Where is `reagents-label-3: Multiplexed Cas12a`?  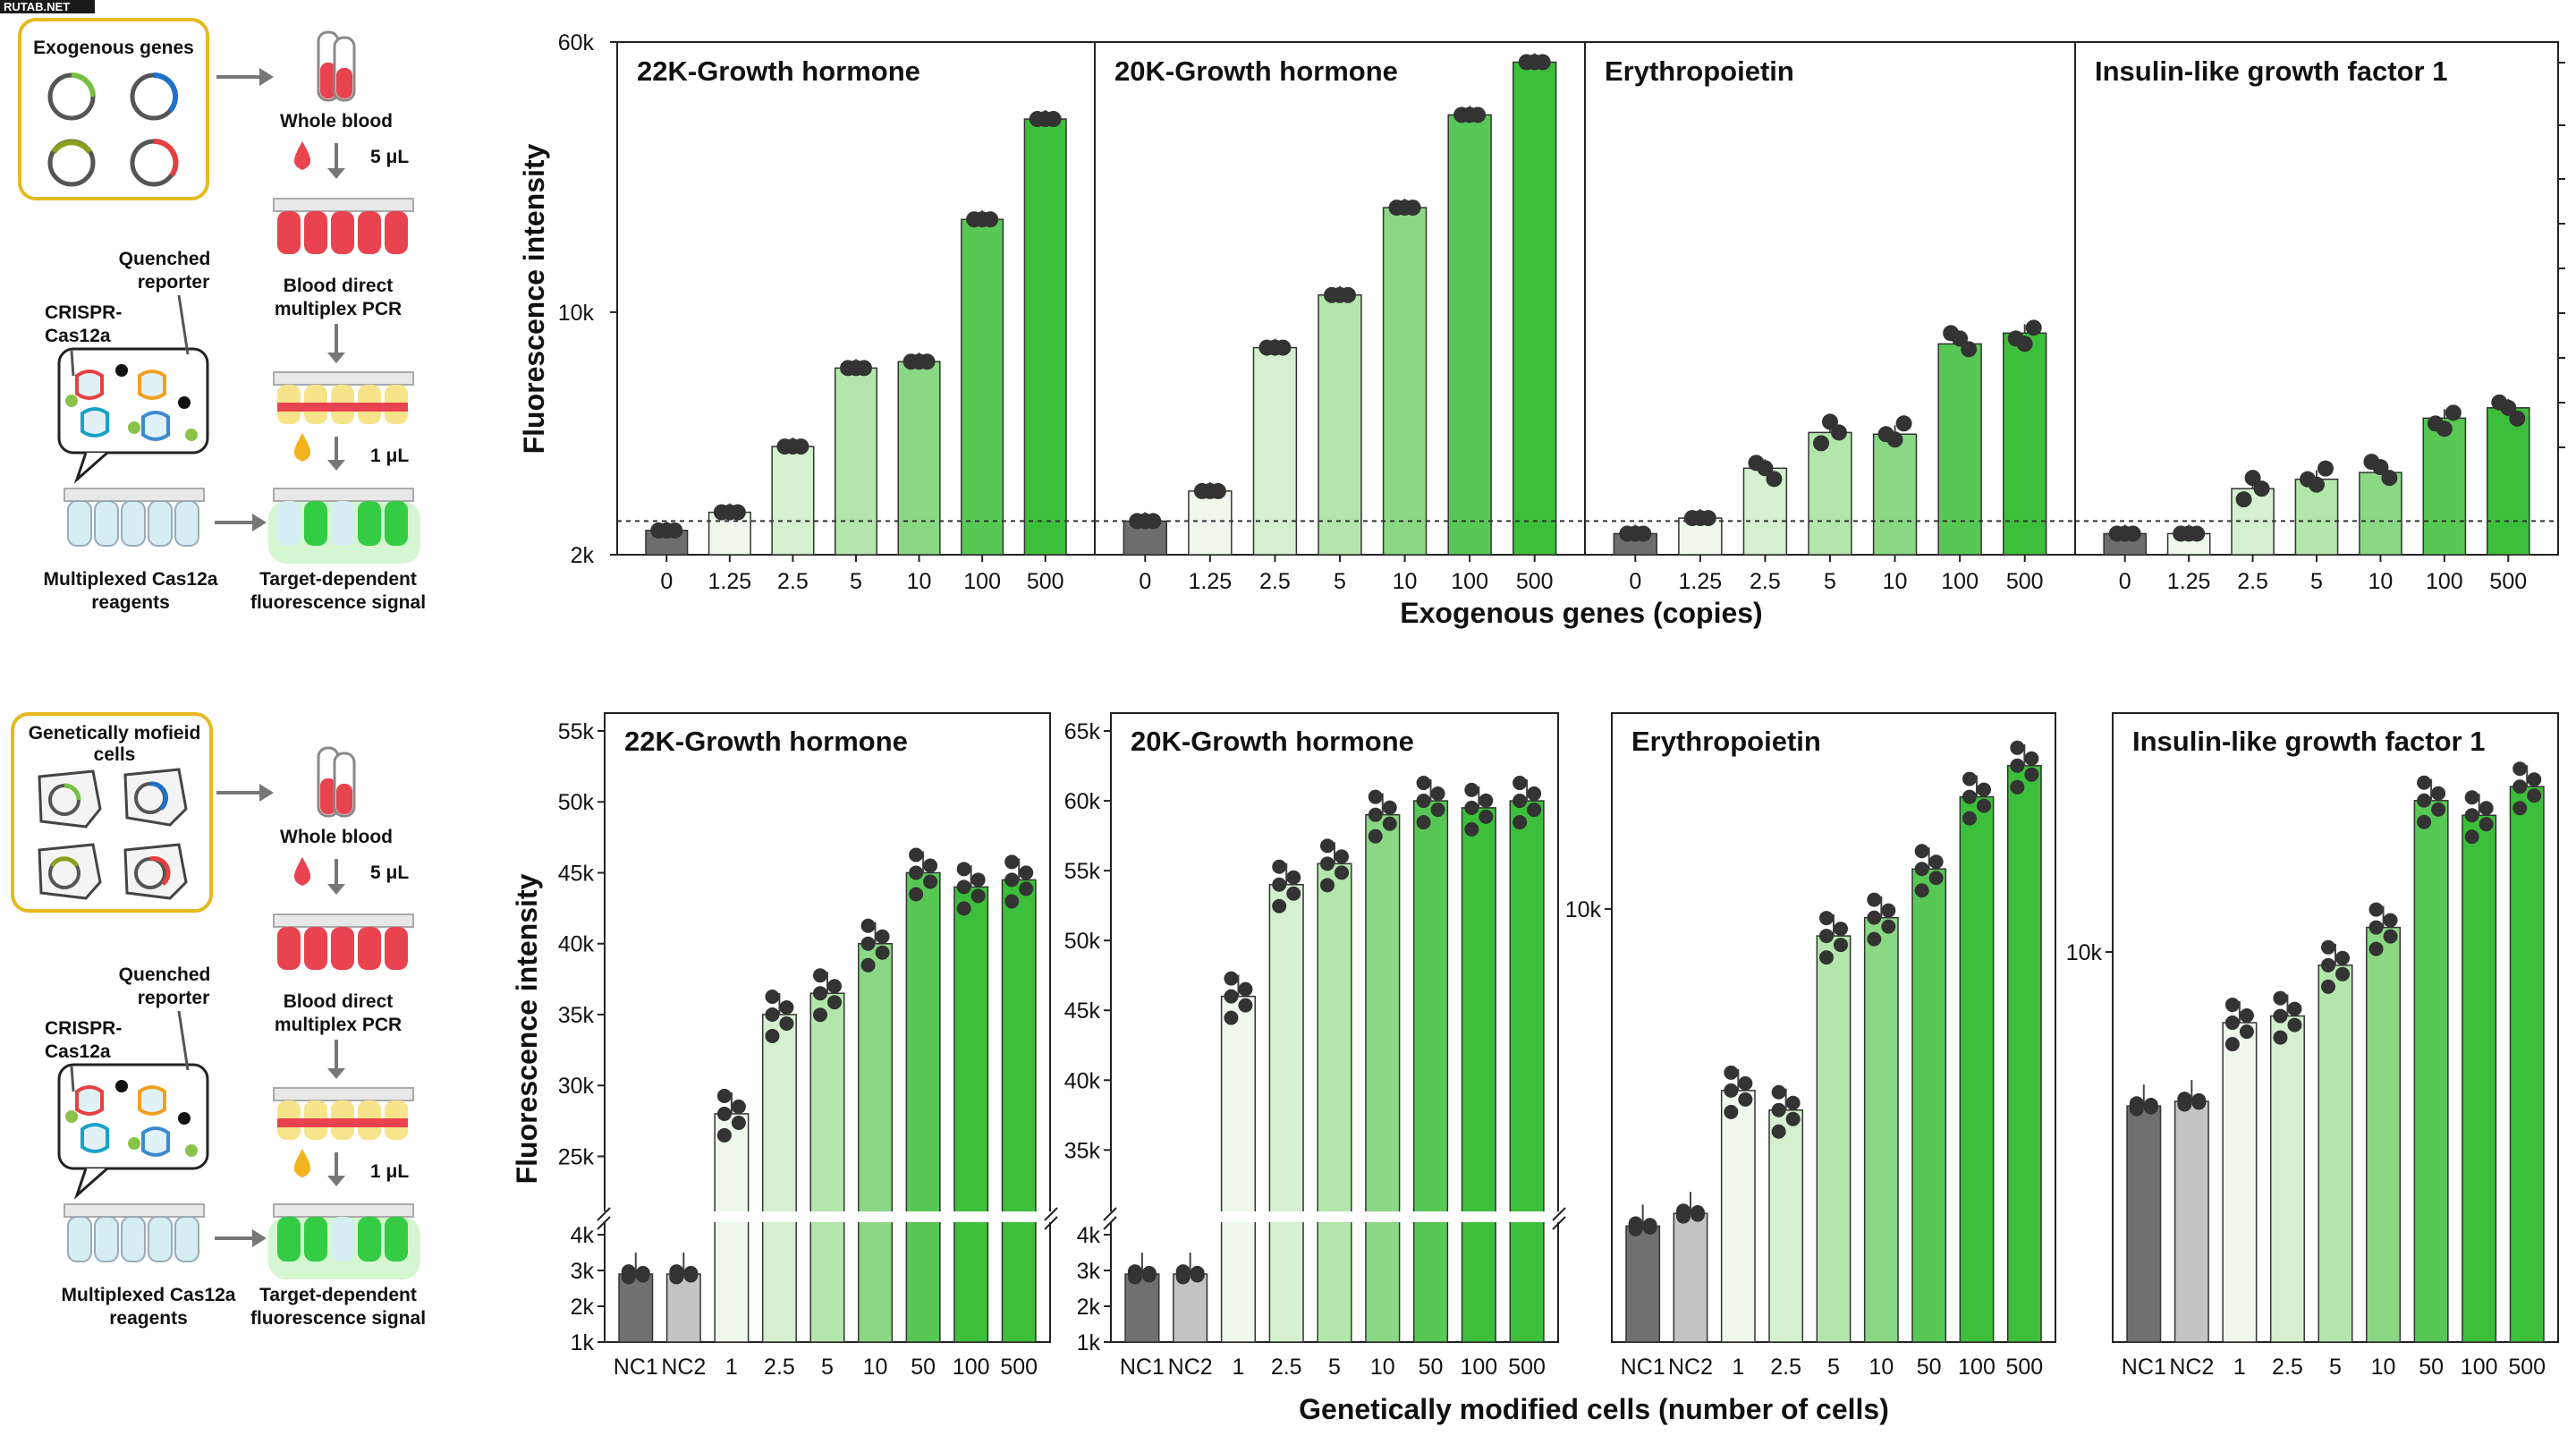
reagents-label-3: Multiplexed Cas12a is located at coordinates (149, 1295).